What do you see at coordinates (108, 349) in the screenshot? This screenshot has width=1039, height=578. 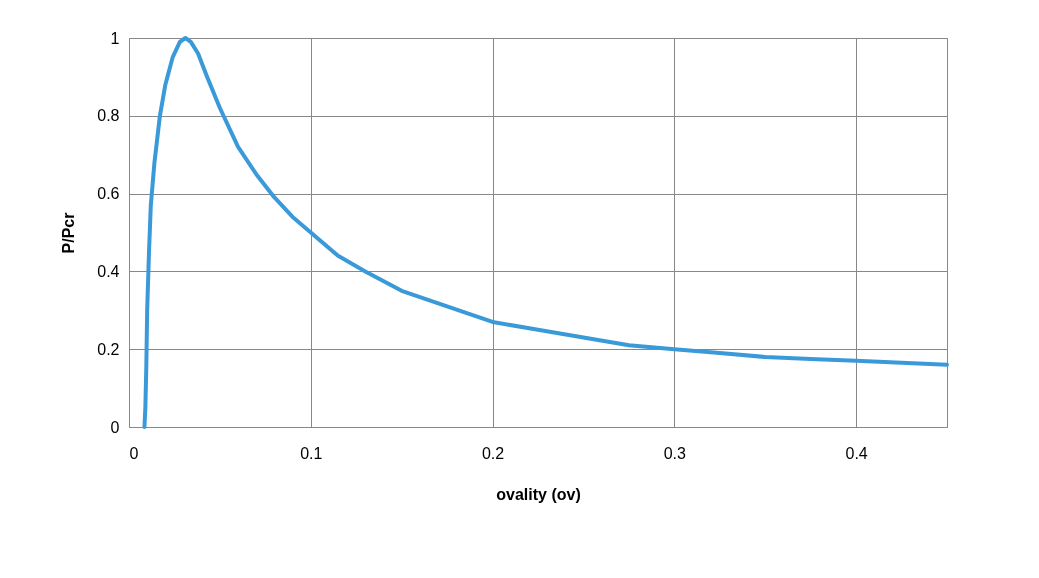 I see `y-tick-label: 0.2` at bounding box center [108, 349].